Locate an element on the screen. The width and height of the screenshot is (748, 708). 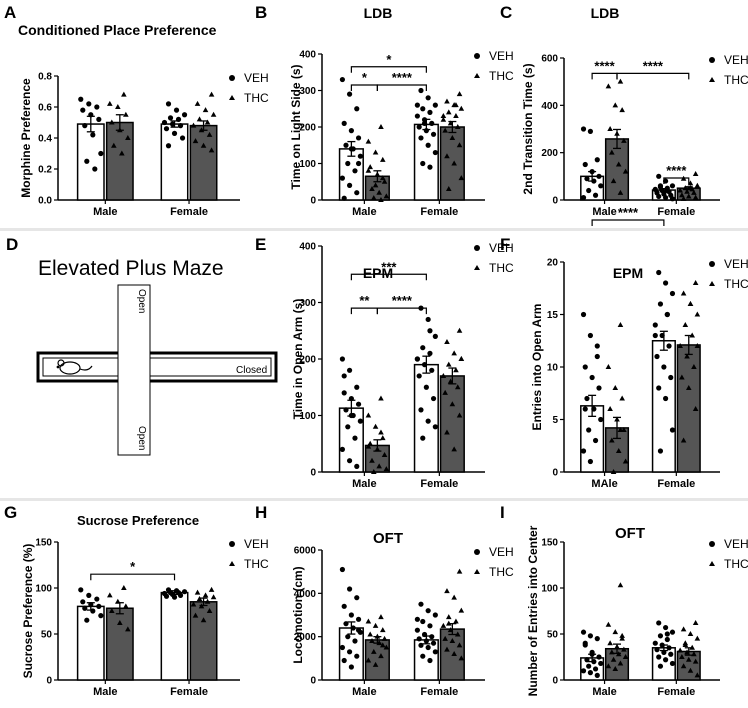
y-tick-label: 50 is located at coordinates (47, 635).